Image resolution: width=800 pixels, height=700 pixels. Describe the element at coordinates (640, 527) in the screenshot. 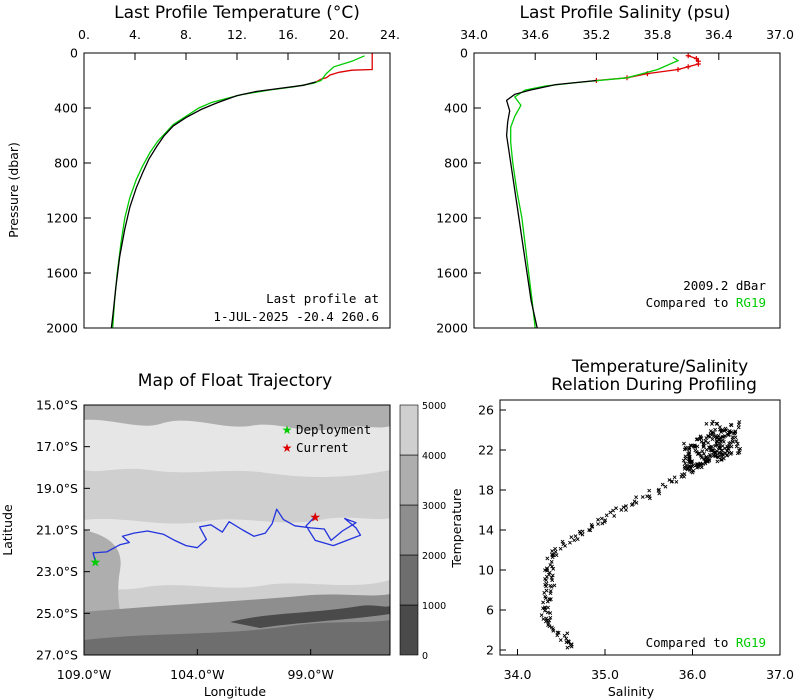

I see `ts-frame` at that location.